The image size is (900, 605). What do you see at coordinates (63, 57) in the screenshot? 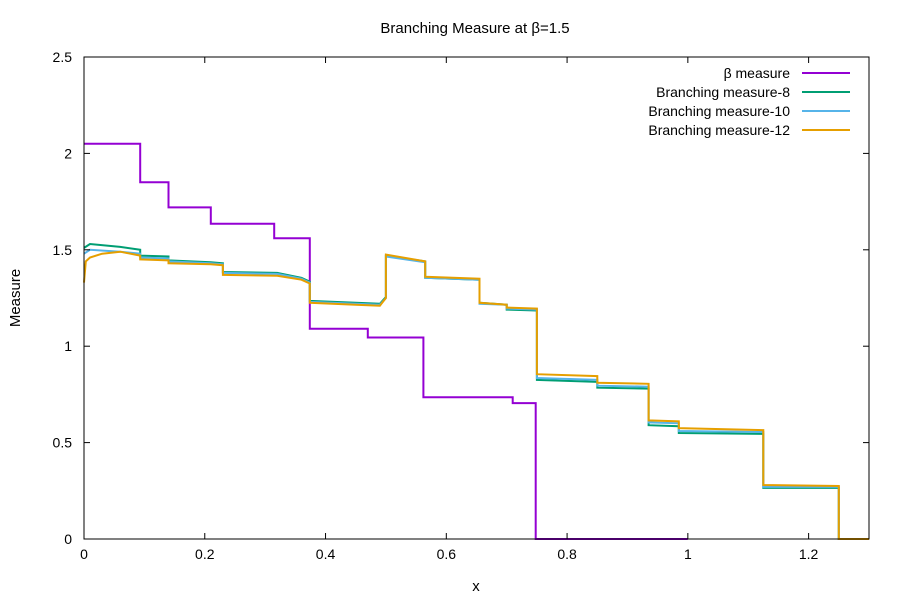
I see `y-tick-label: 2.5` at bounding box center [63, 57].